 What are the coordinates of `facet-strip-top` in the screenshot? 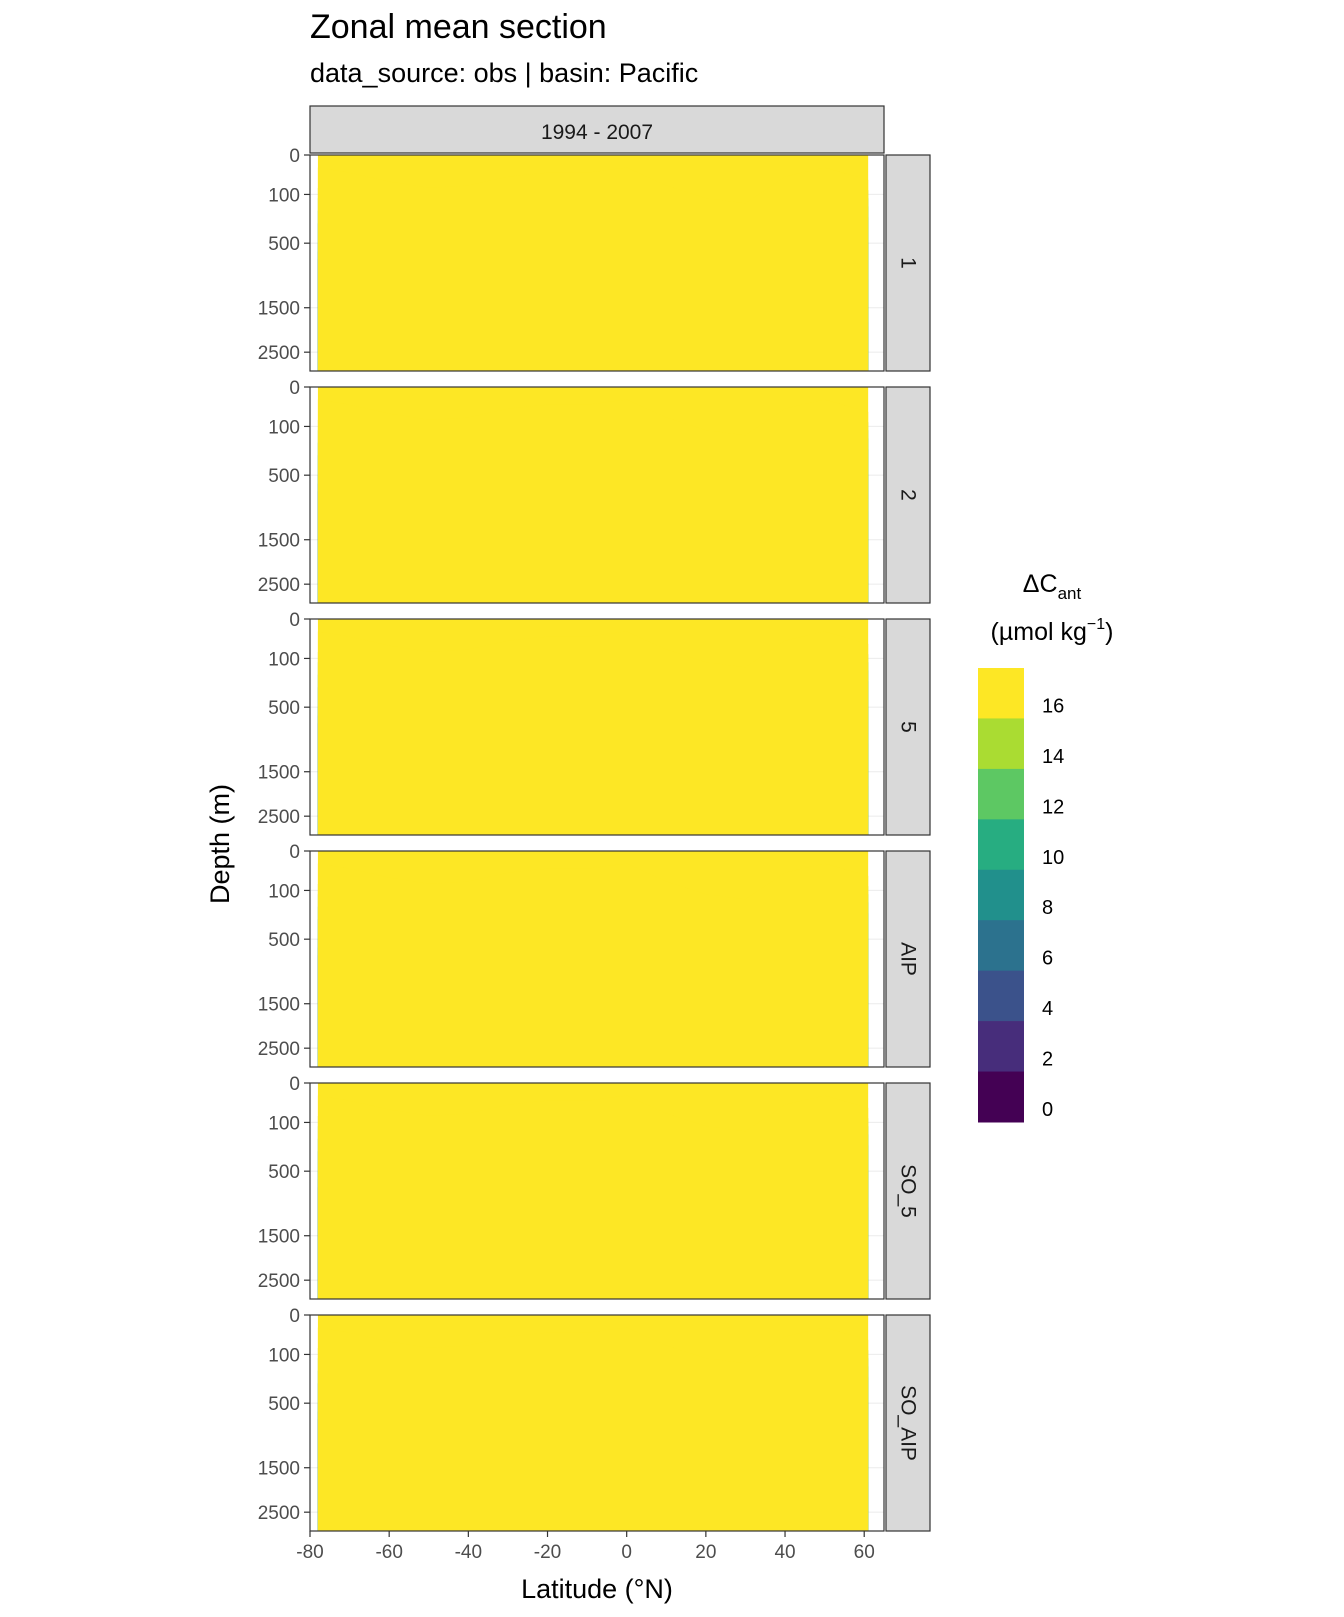 It's located at (597, 129).